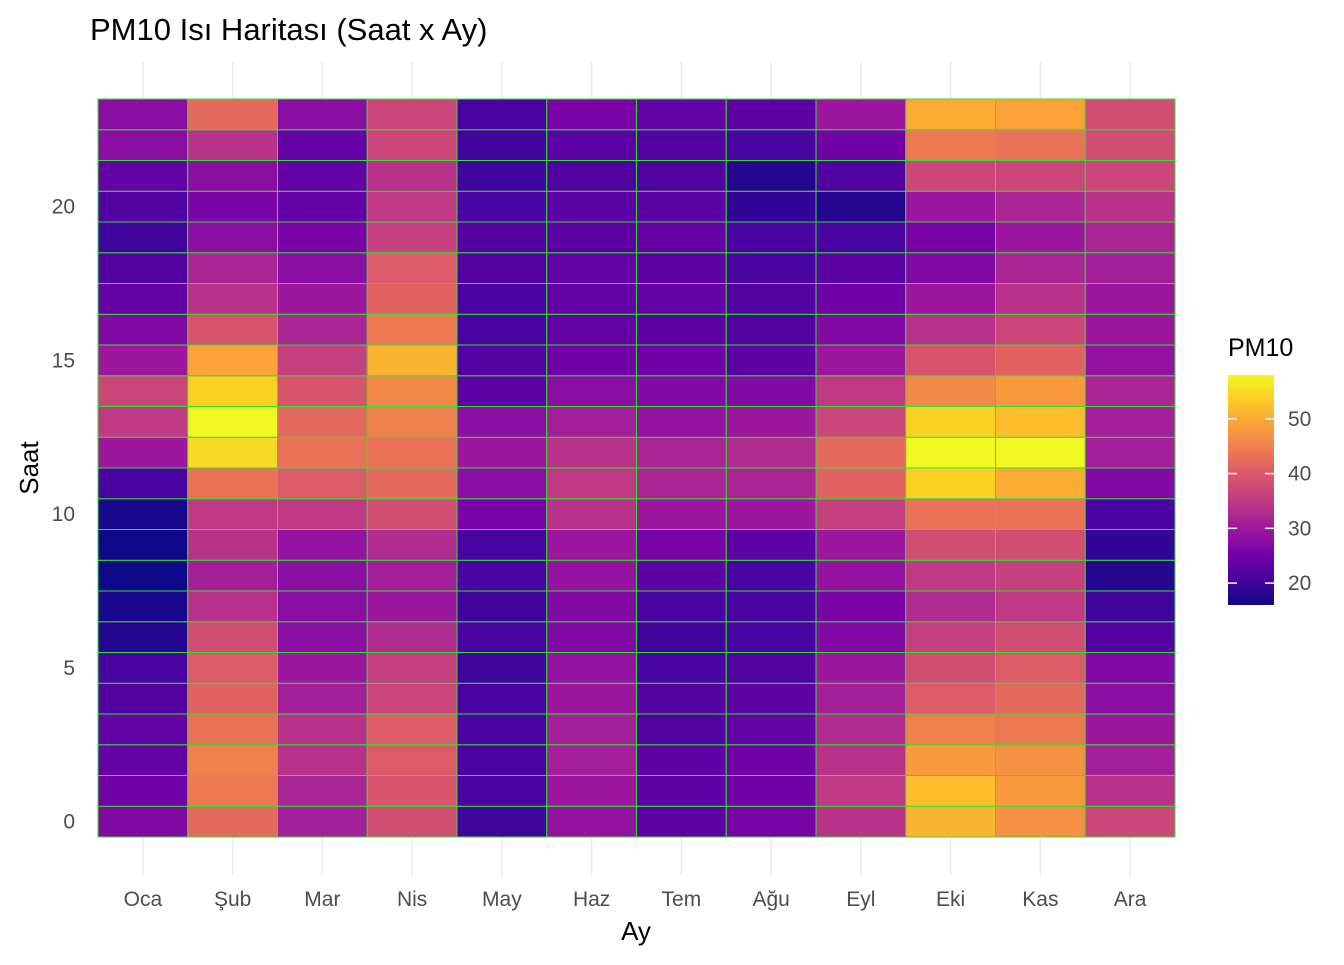 The width and height of the screenshot is (1344, 965). I want to click on x-tick-label: Haz, so click(591, 899).